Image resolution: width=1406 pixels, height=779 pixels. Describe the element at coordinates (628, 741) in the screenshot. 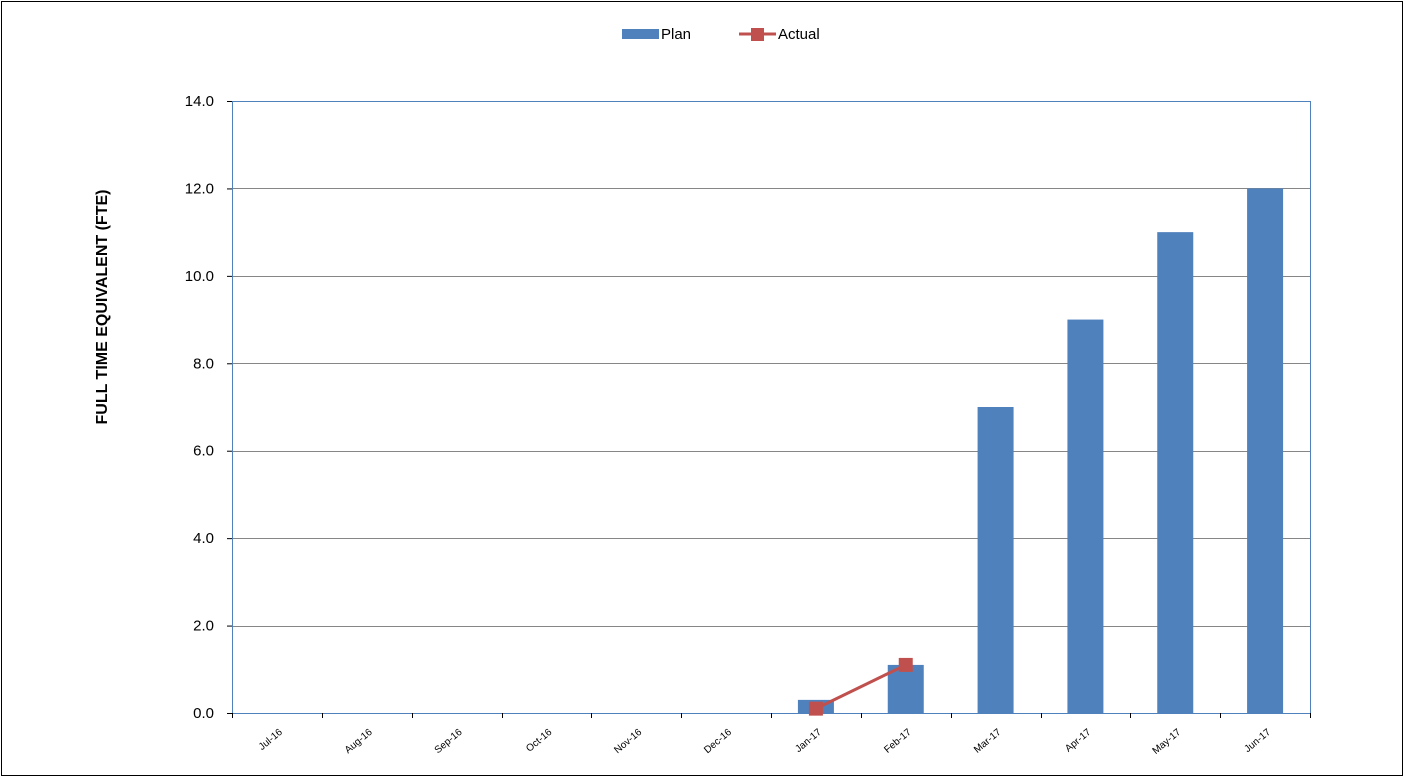

I see `x-tick-label: Nov-16` at that location.